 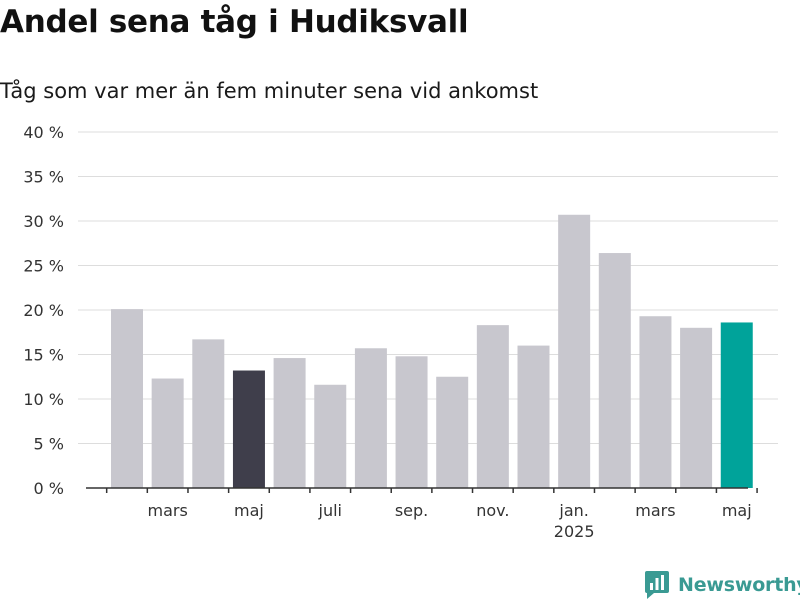 I want to click on x-tick-label: nov., so click(x=492, y=510).